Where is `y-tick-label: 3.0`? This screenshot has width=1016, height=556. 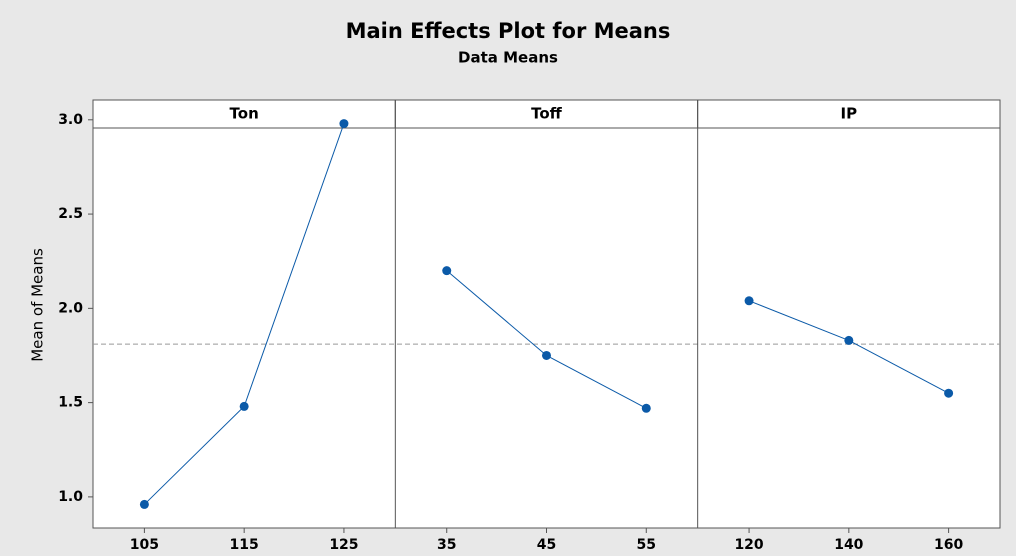
y-tick-label: 3.0 is located at coordinates (70, 120).